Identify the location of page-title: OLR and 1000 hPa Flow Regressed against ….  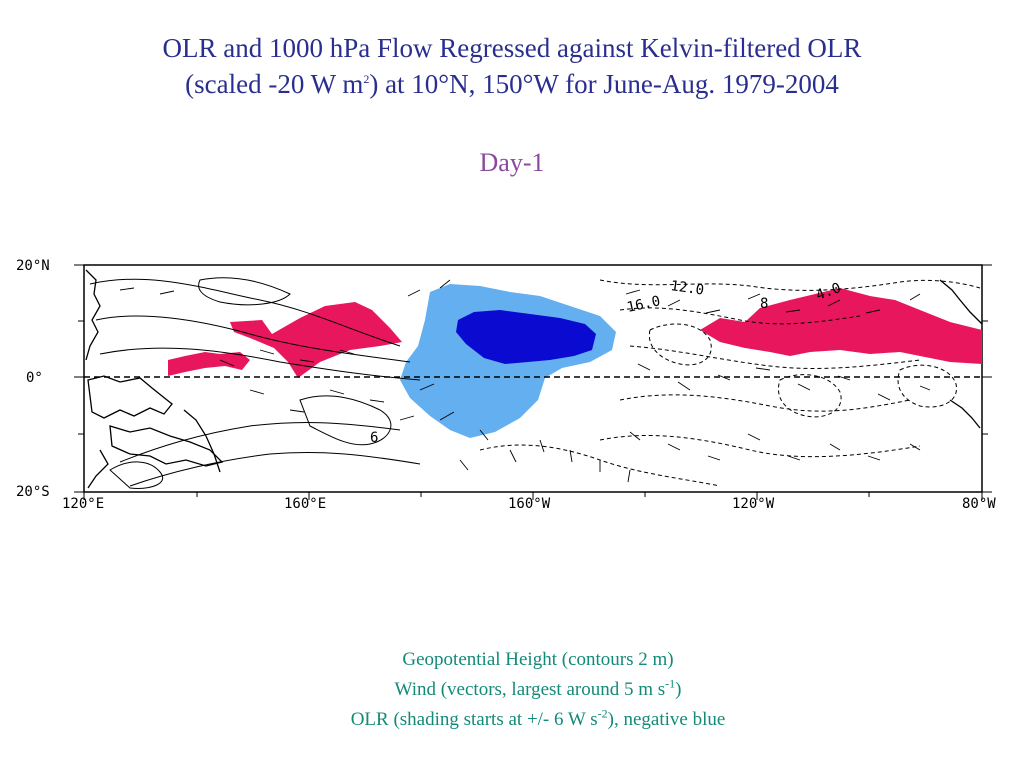
(512, 66).